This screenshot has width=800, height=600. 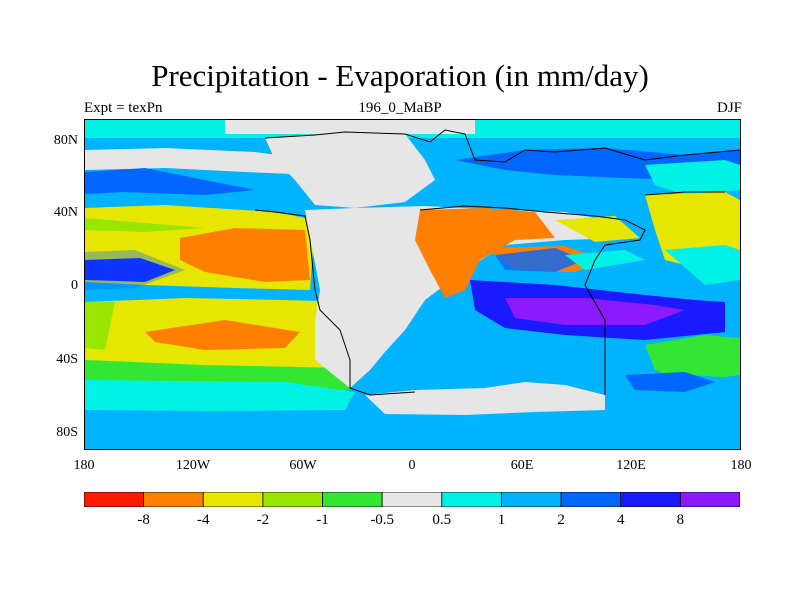 What do you see at coordinates (382, 520) in the screenshot?
I see `colorbar-label: -0.5` at bounding box center [382, 520].